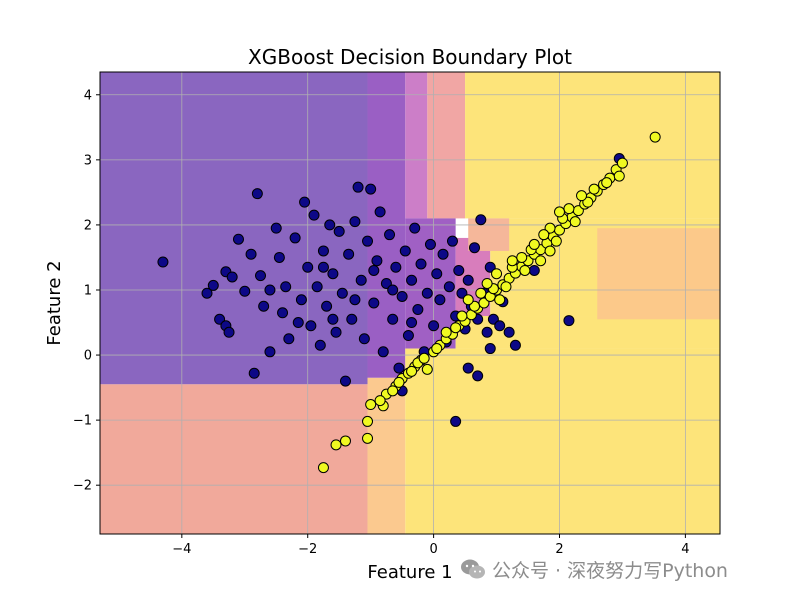  I want to click on x-tick-label: 2, so click(559, 549).